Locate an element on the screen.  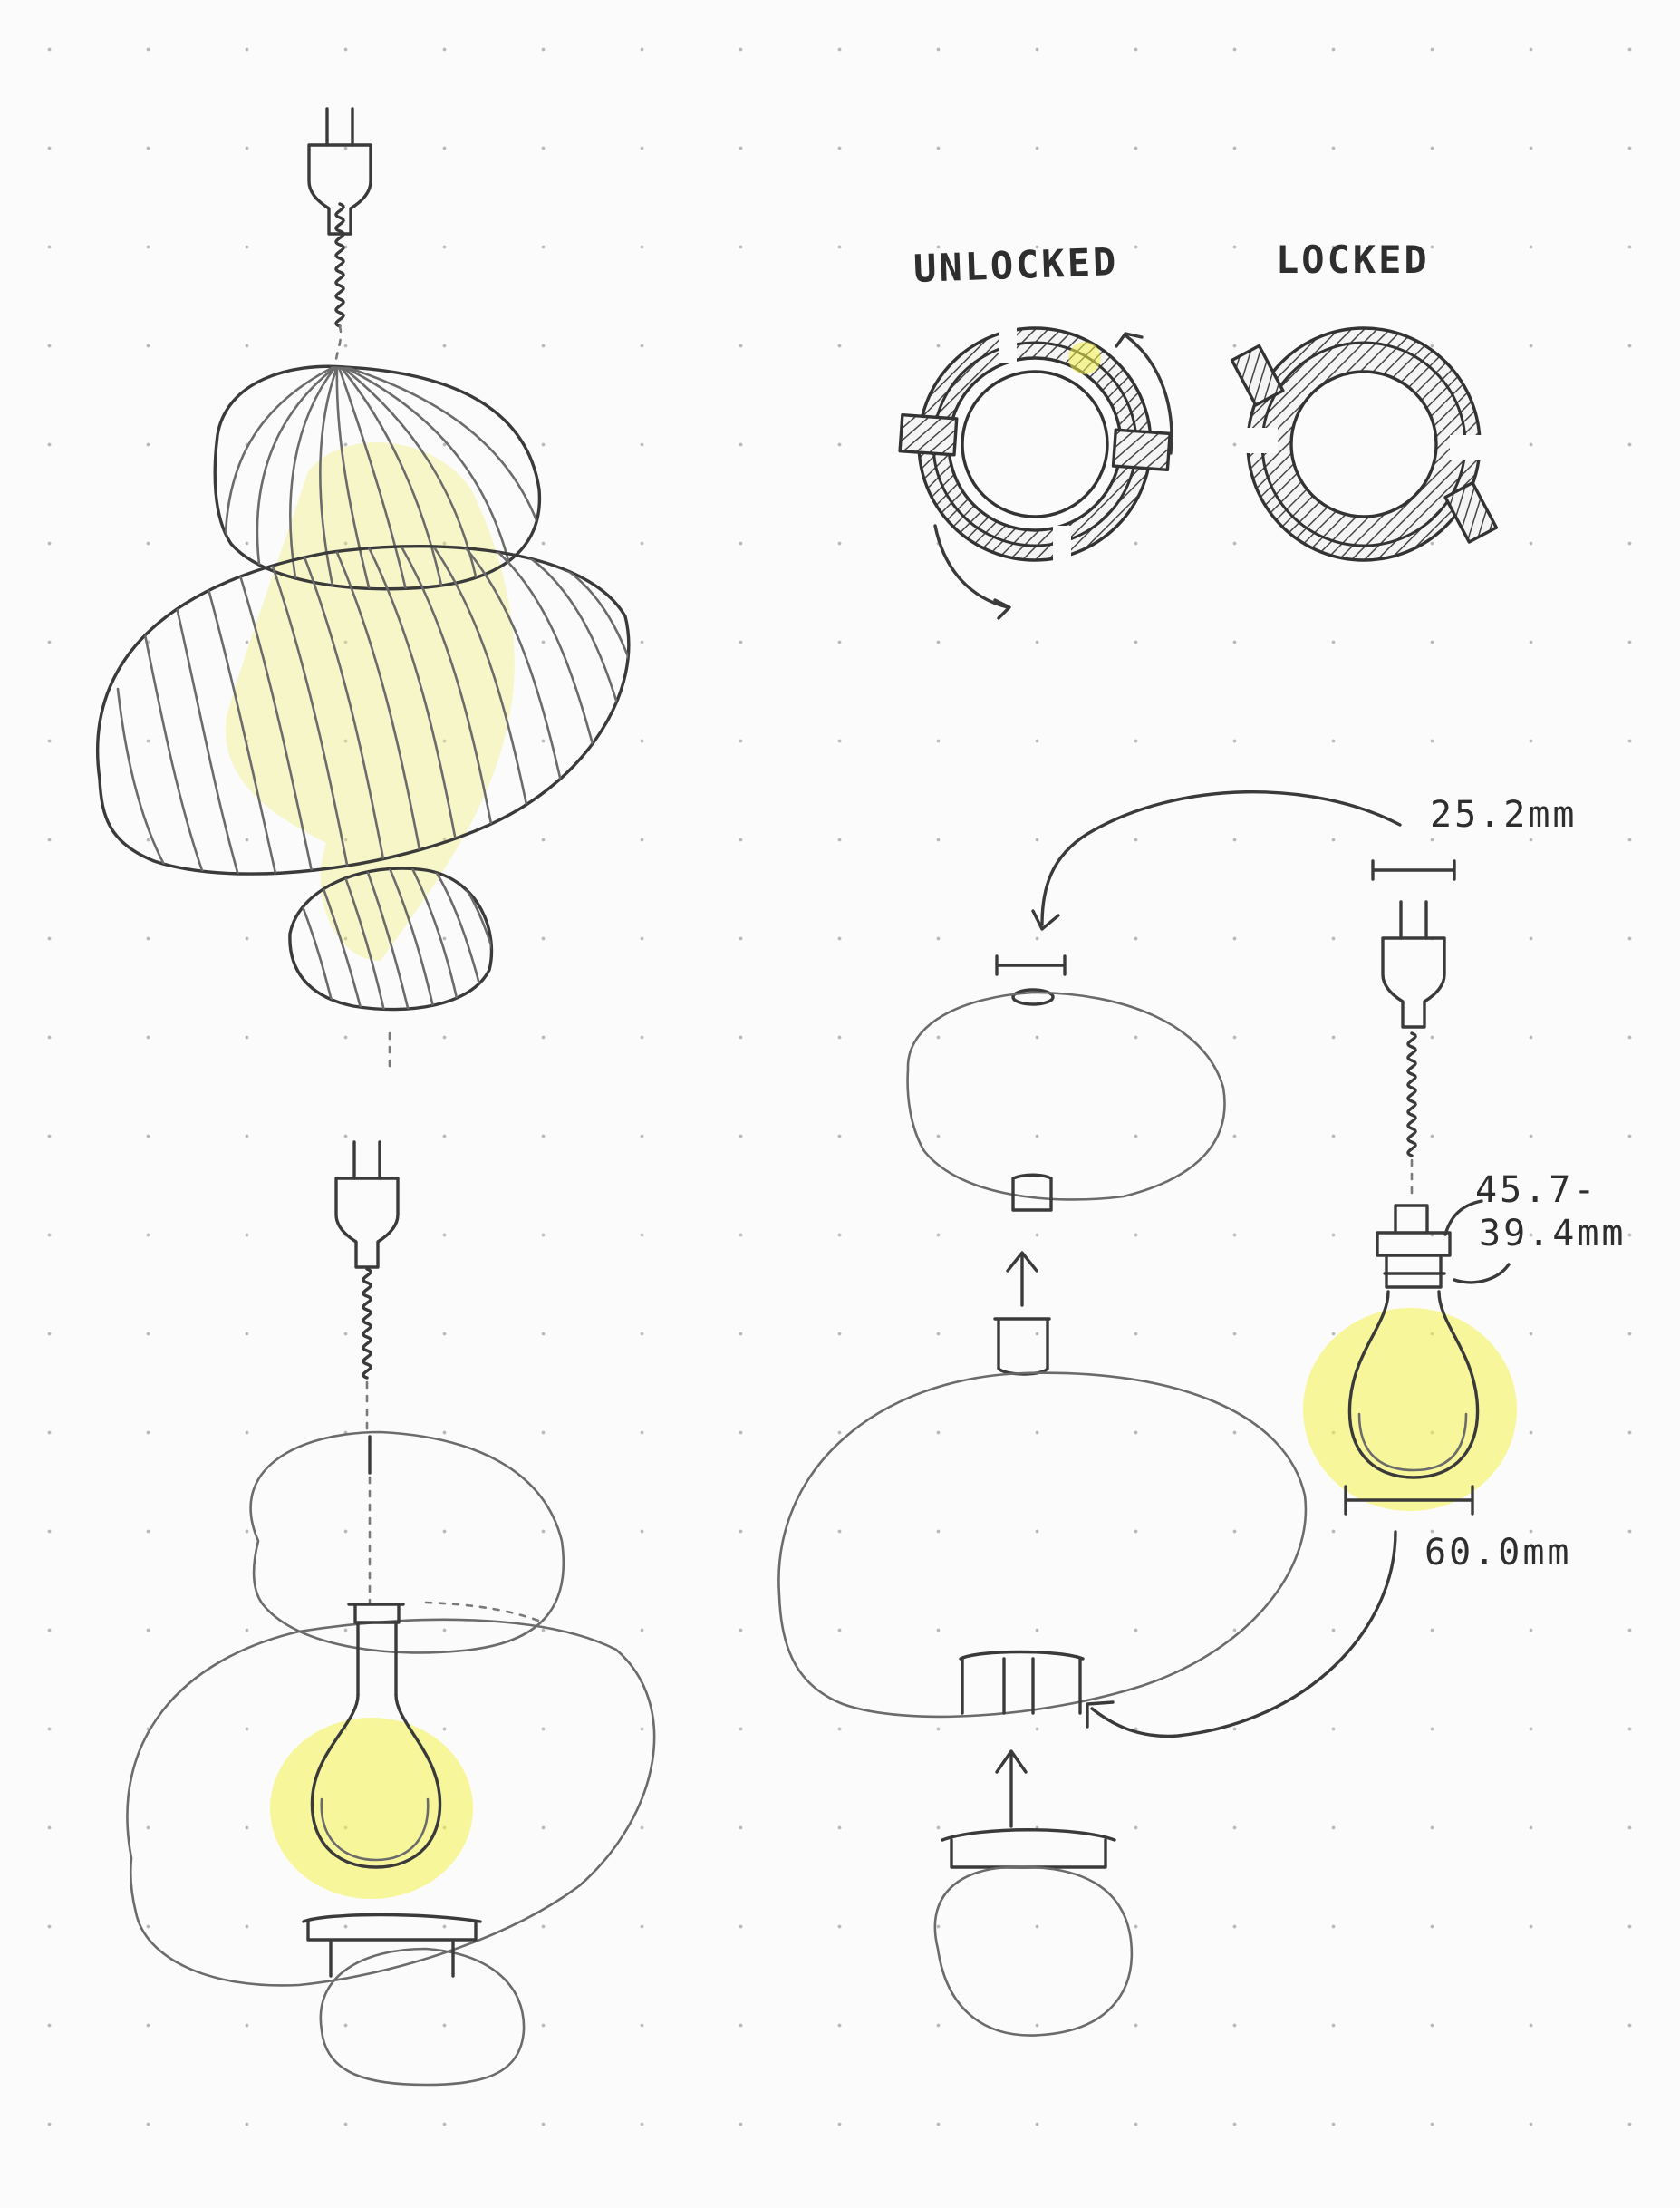
socket-range-dimension-bottom: 39.4mm is located at coordinates (1553, 1233).